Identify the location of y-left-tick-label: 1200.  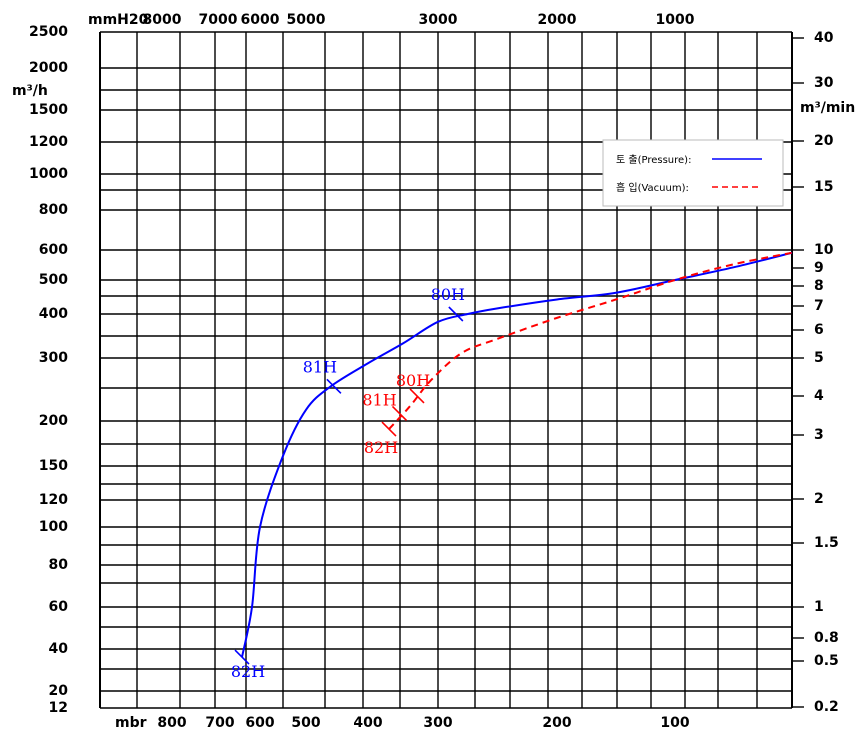
(48, 142).